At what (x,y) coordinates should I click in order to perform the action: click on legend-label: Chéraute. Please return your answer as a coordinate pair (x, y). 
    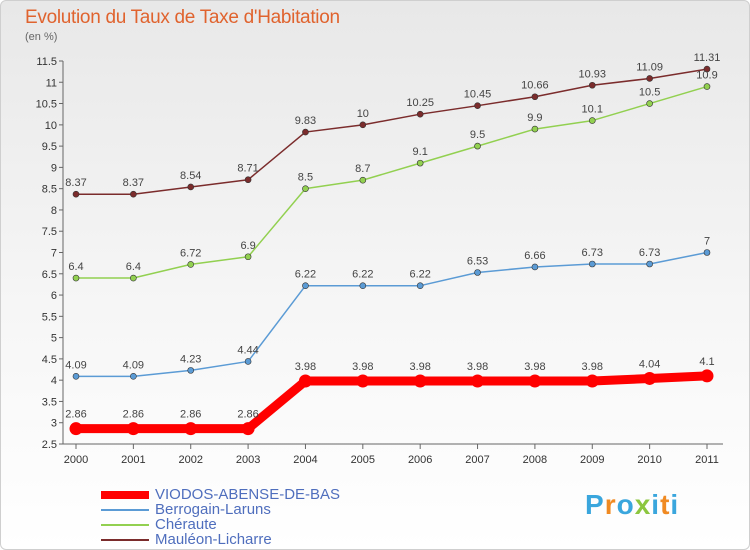
    Looking at the image, I should click on (186, 524).